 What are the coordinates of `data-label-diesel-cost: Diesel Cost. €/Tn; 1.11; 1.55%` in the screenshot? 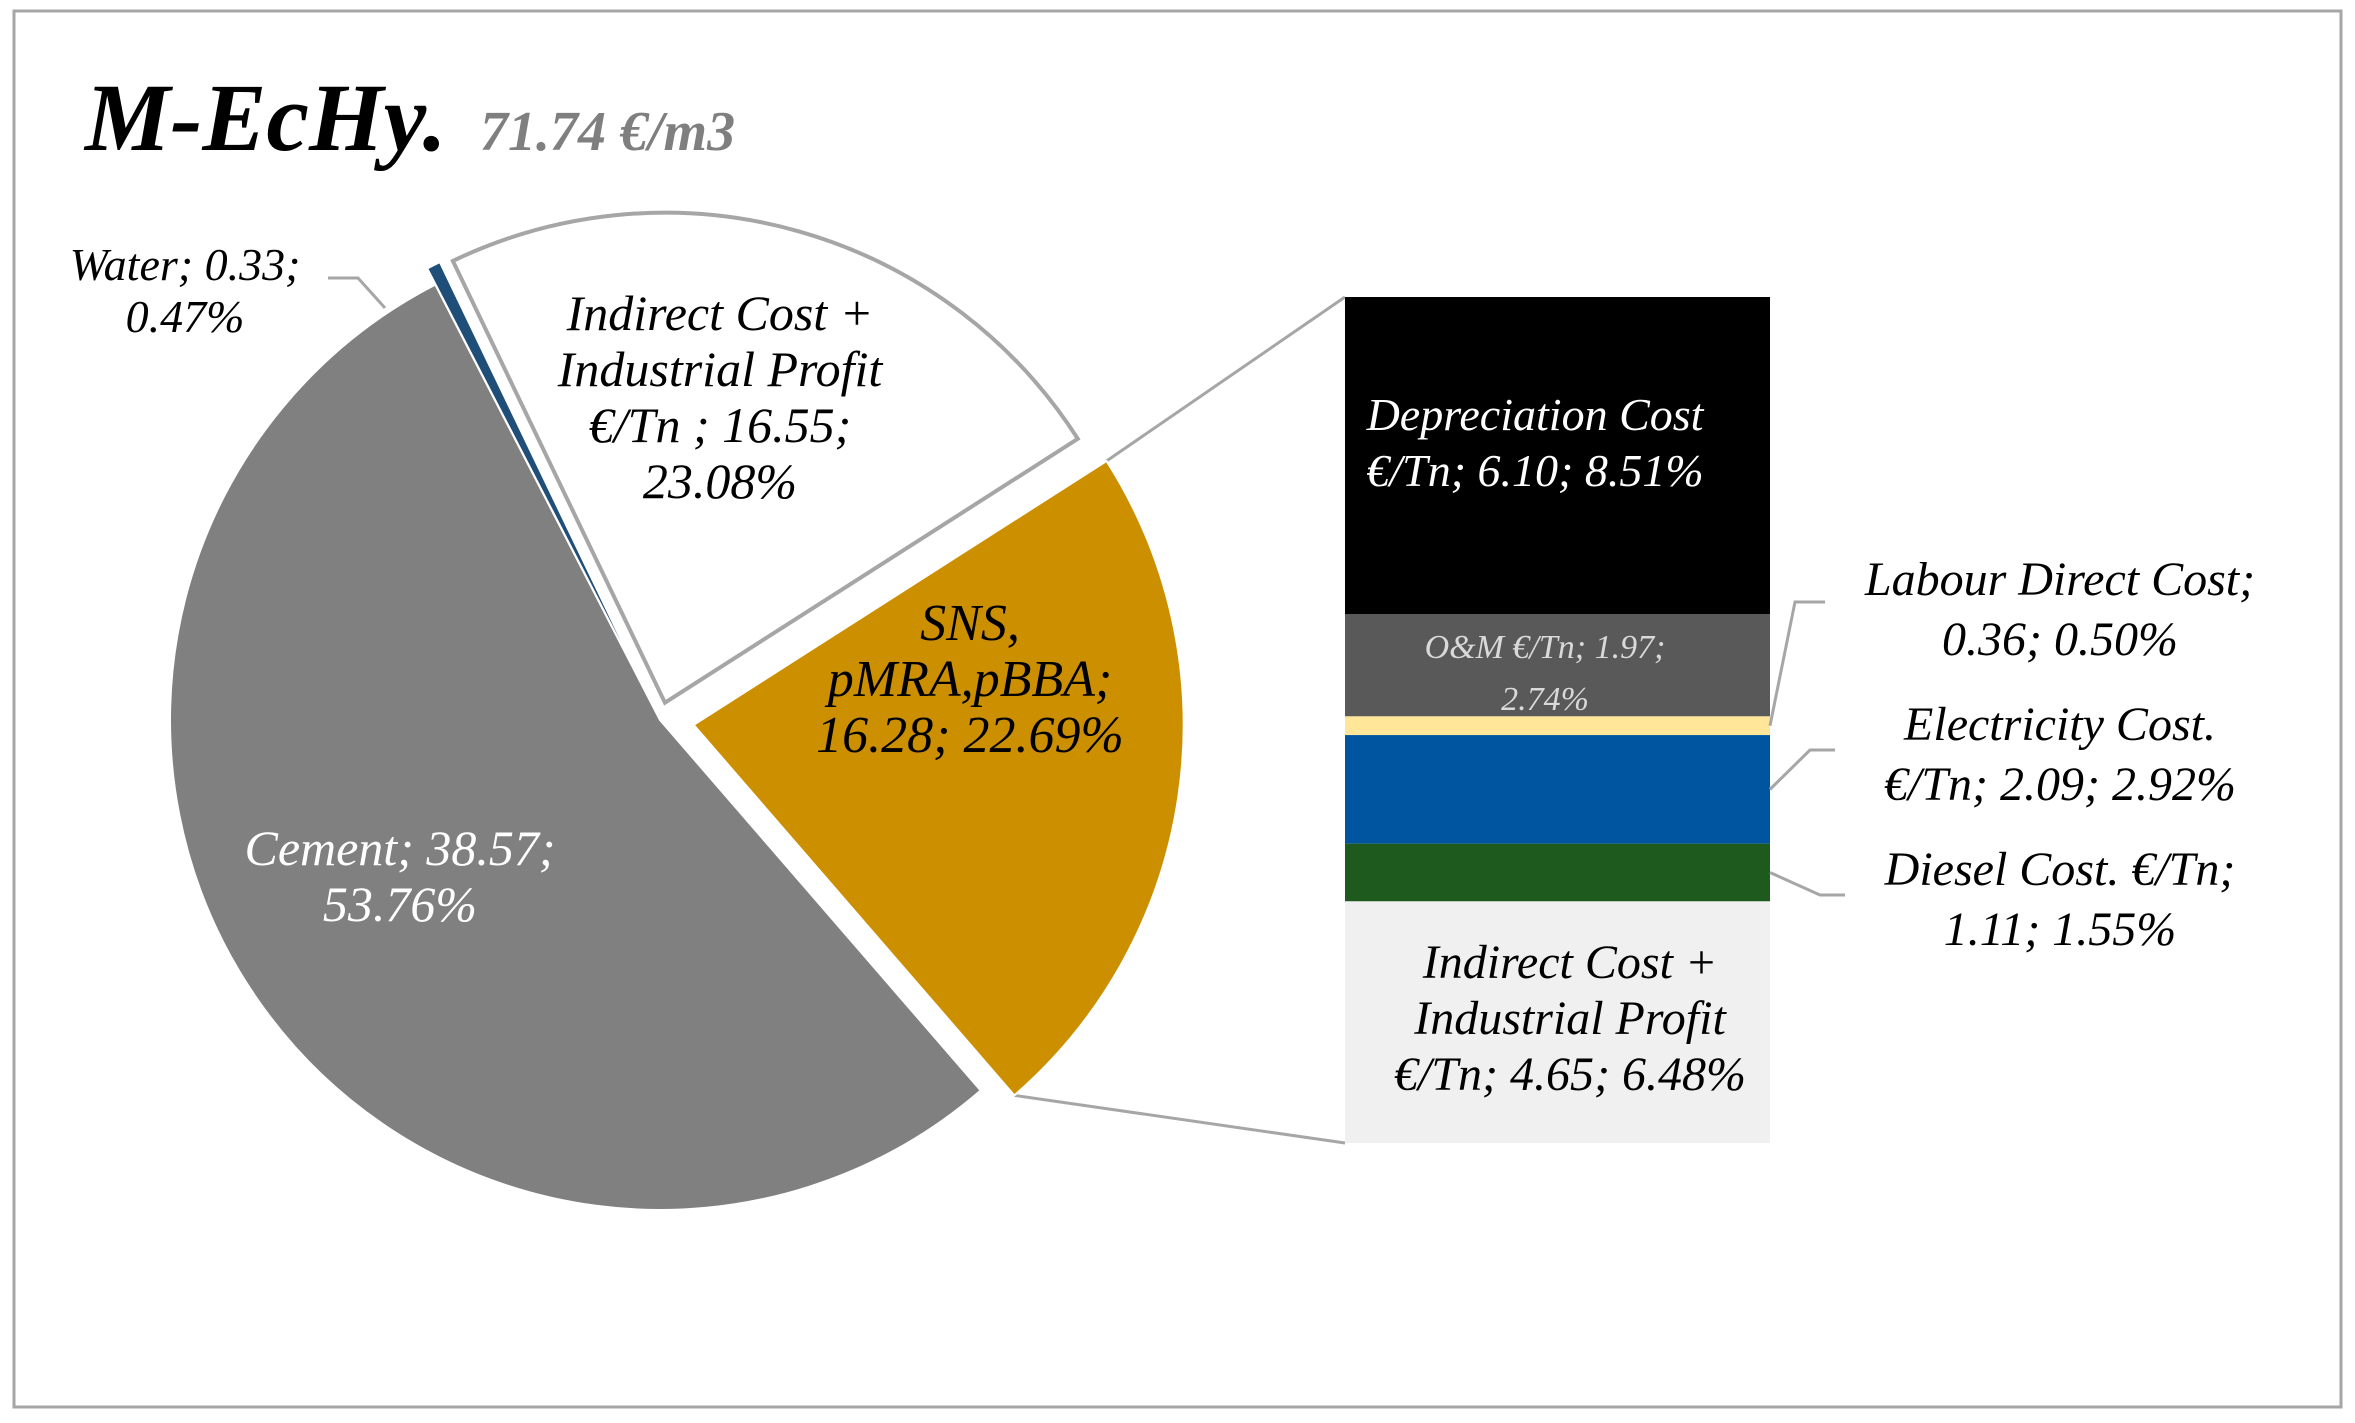 It's located at (2060, 899).